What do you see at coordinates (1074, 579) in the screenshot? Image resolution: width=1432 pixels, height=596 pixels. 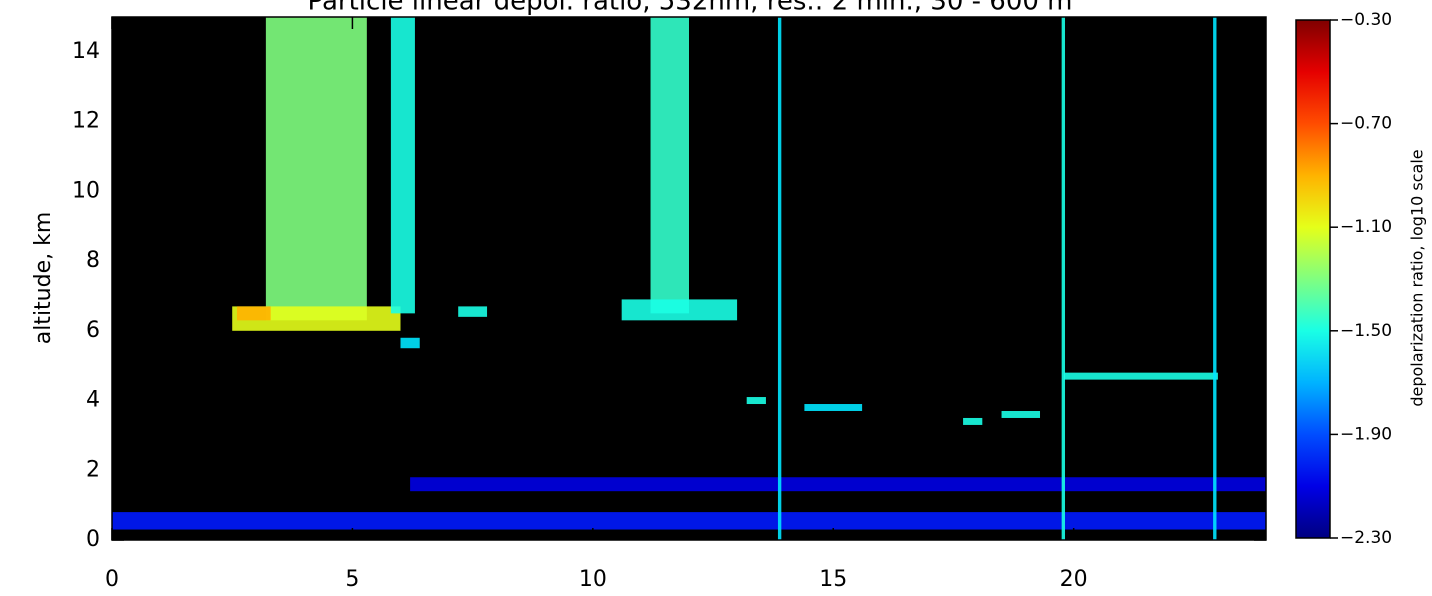 I see `x-tick-label: 20` at bounding box center [1074, 579].